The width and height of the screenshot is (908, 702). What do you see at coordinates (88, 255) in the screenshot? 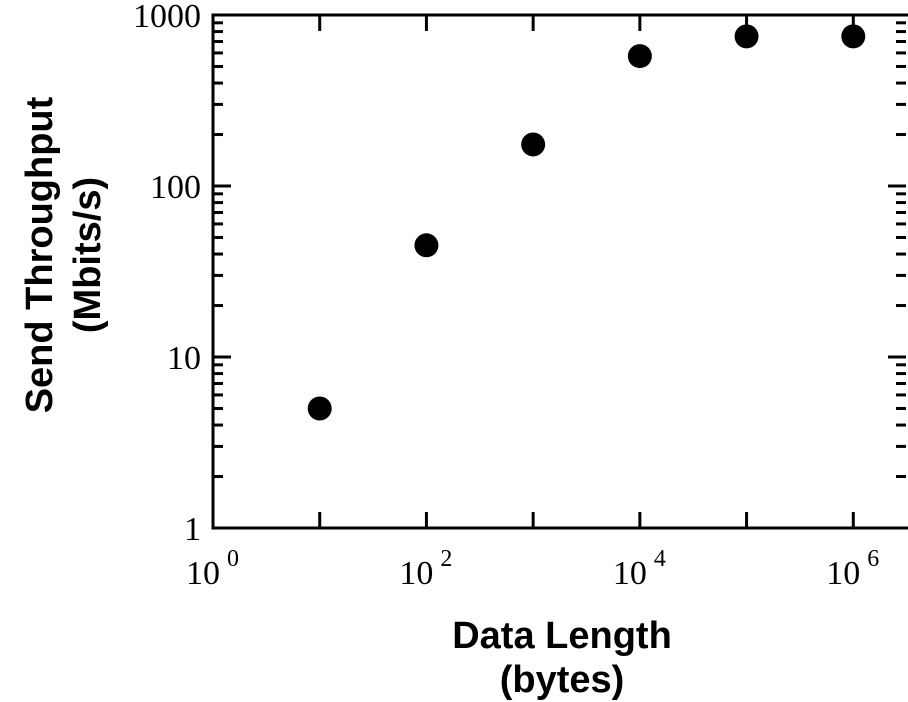
I see `y-axis-unit: (Mbits/s)` at bounding box center [88, 255].